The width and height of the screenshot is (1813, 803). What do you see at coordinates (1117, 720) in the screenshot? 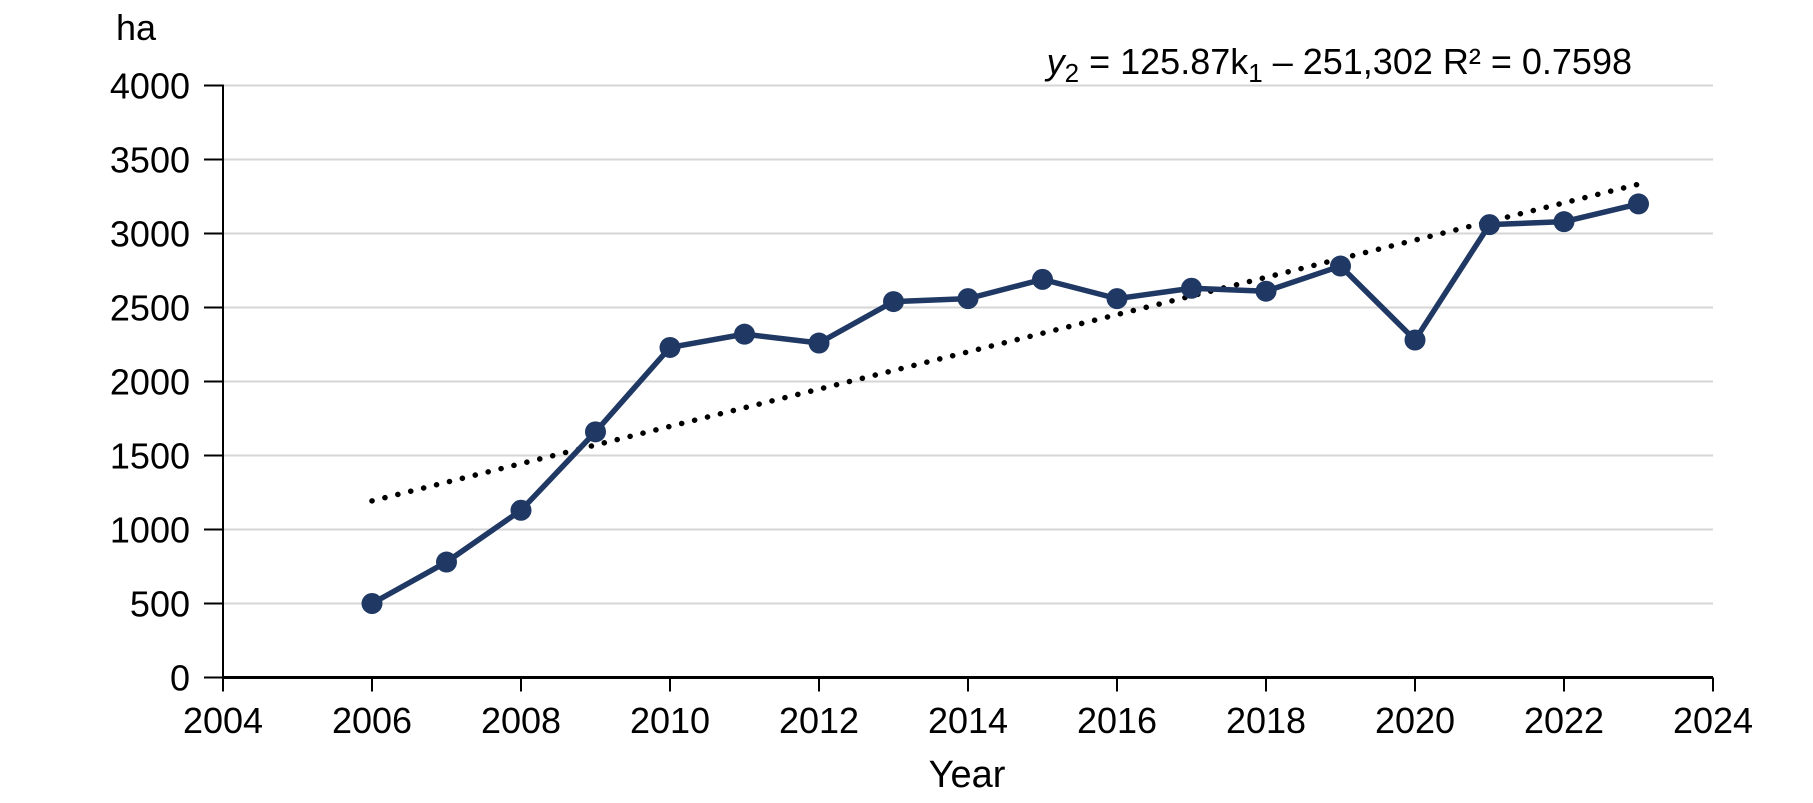
I see `x-tick-label: 2016` at bounding box center [1117, 720].